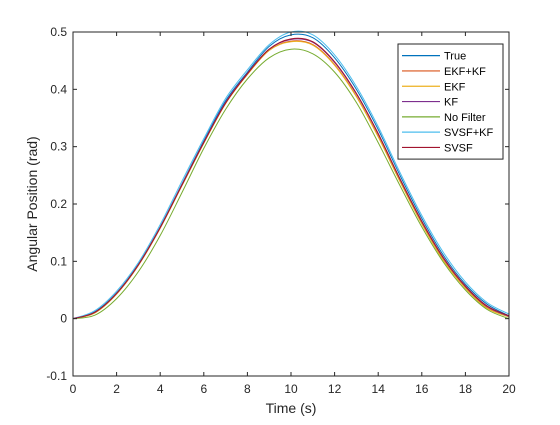  I want to click on legend-entry-label: EKF+KF, so click(465, 72).